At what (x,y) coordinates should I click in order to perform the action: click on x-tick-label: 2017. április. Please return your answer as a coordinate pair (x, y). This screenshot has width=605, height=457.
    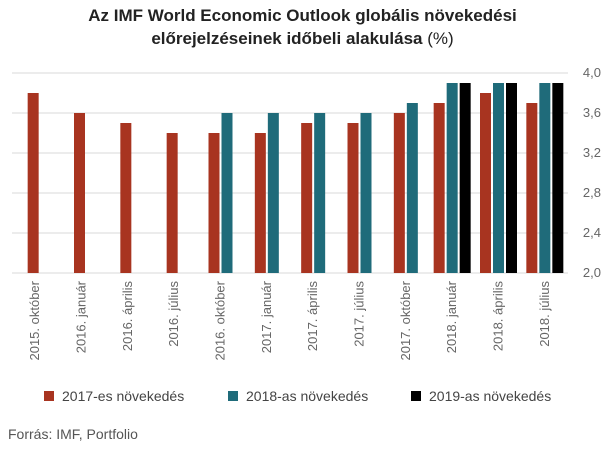
    Looking at the image, I should click on (312, 316).